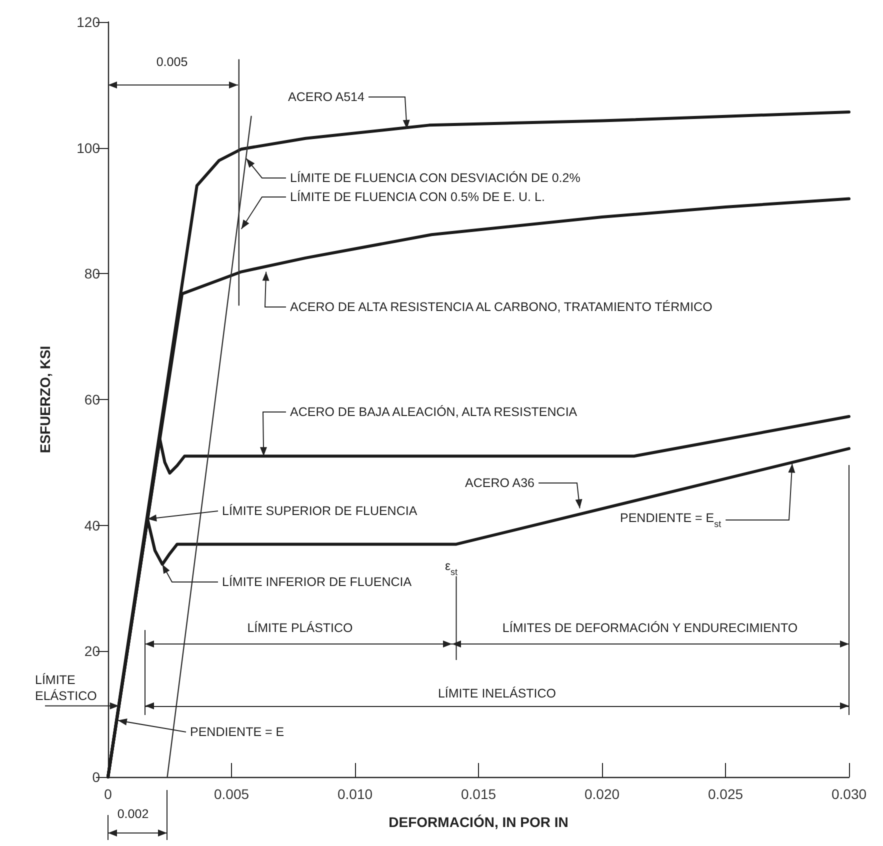 The width and height of the screenshot is (883, 846). I want to click on annotation: LÍMITE INFERIOR DE FLUENCIA, so click(317, 582).